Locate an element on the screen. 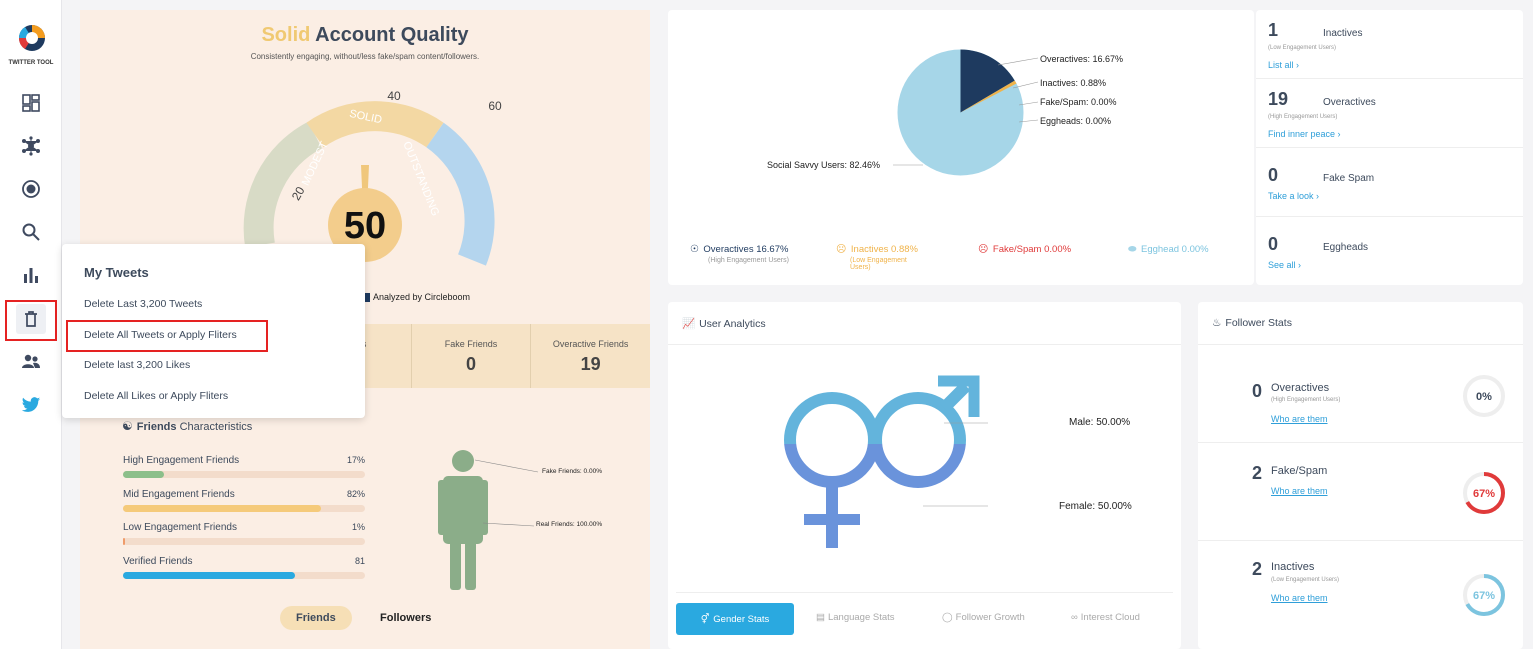 The width and height of the screenshot is (1533, 649). legend-egghead-icon: ⬬ is located at coordinates (1132, 249).